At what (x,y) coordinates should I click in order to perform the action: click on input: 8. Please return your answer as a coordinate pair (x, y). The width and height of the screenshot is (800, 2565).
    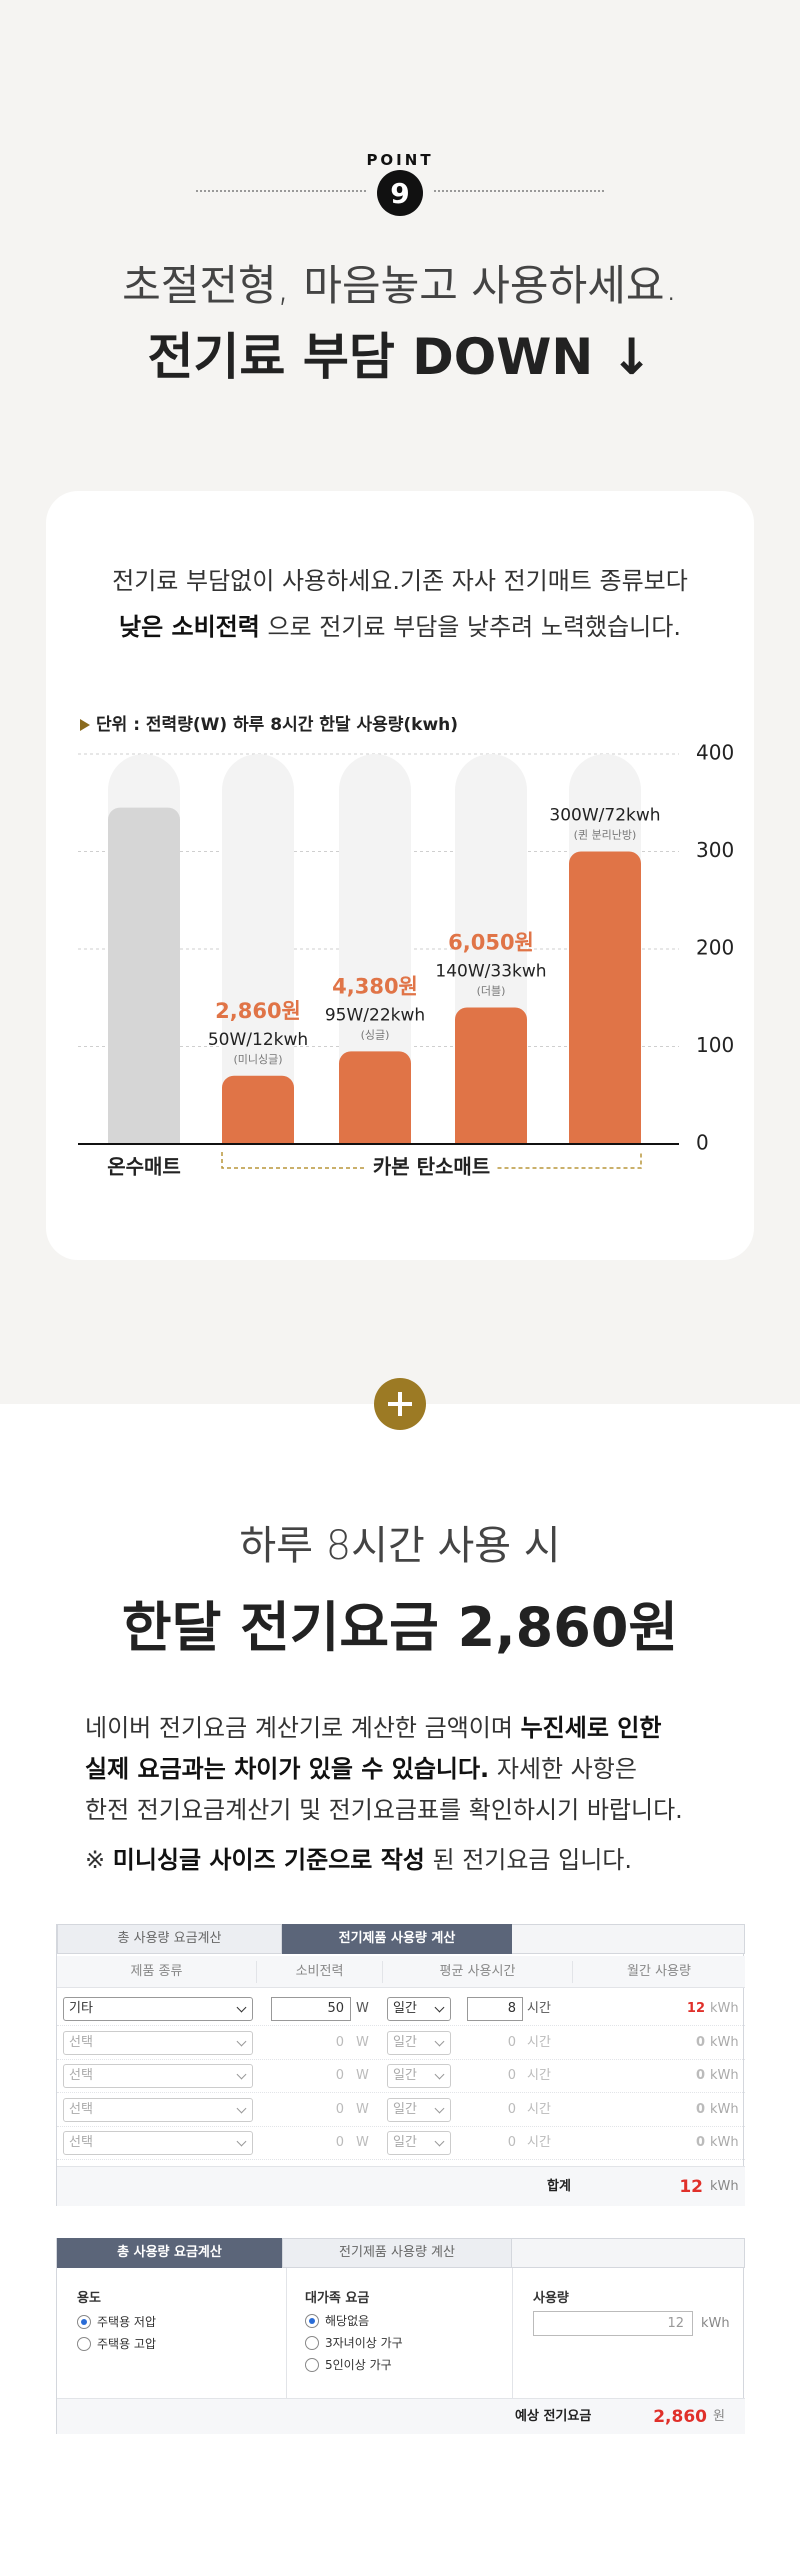
    Looking at the image, I should click on (495, 2009).